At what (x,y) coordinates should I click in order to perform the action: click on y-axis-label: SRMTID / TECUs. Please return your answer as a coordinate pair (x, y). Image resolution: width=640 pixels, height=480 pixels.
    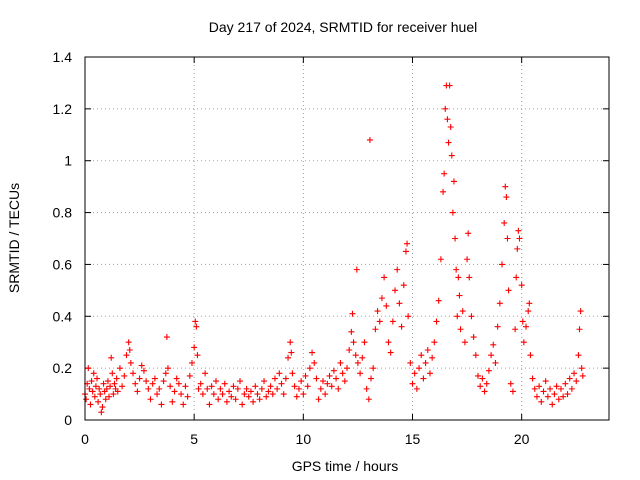
    Looking at the image, I should click on (14, 238).